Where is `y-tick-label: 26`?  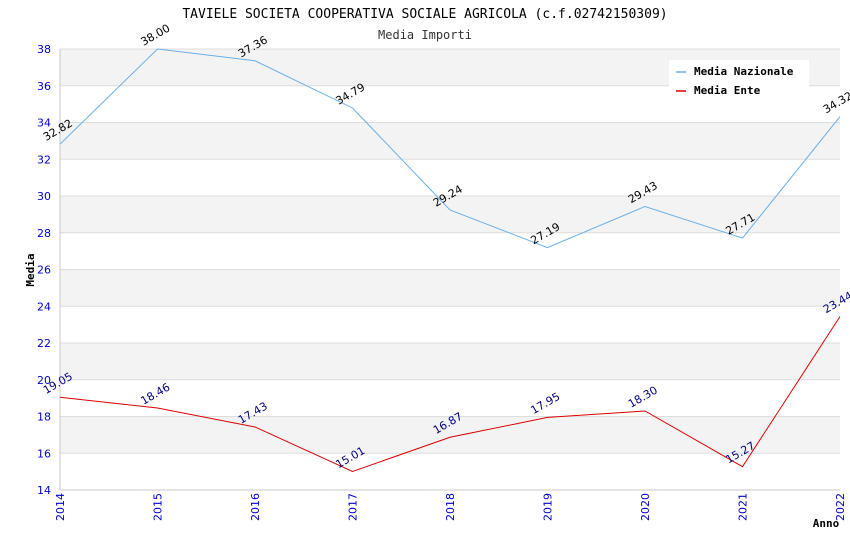 y-tick-label: 26 is located at coordinates (44, 270).